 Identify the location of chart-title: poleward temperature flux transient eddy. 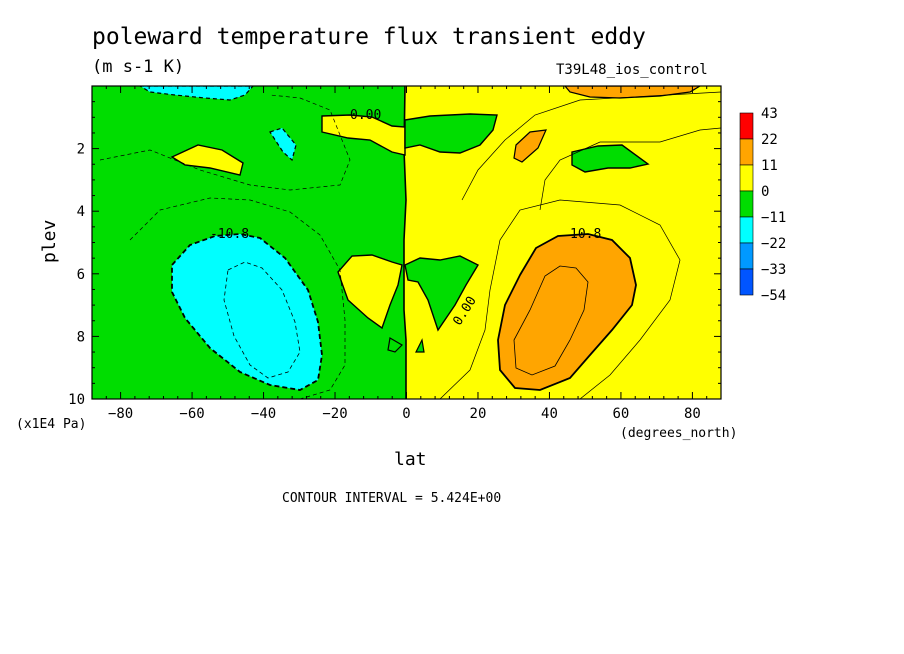
(369, 37).